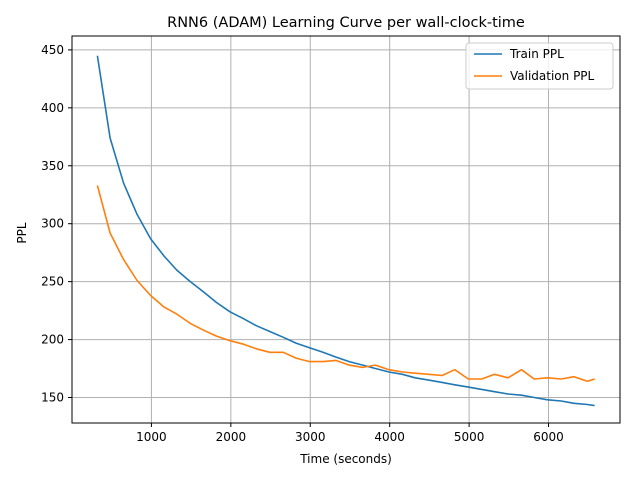 This screenshot has height=480, width=640. I want to click on legend-label: Validation PPL, so click(552, 76).